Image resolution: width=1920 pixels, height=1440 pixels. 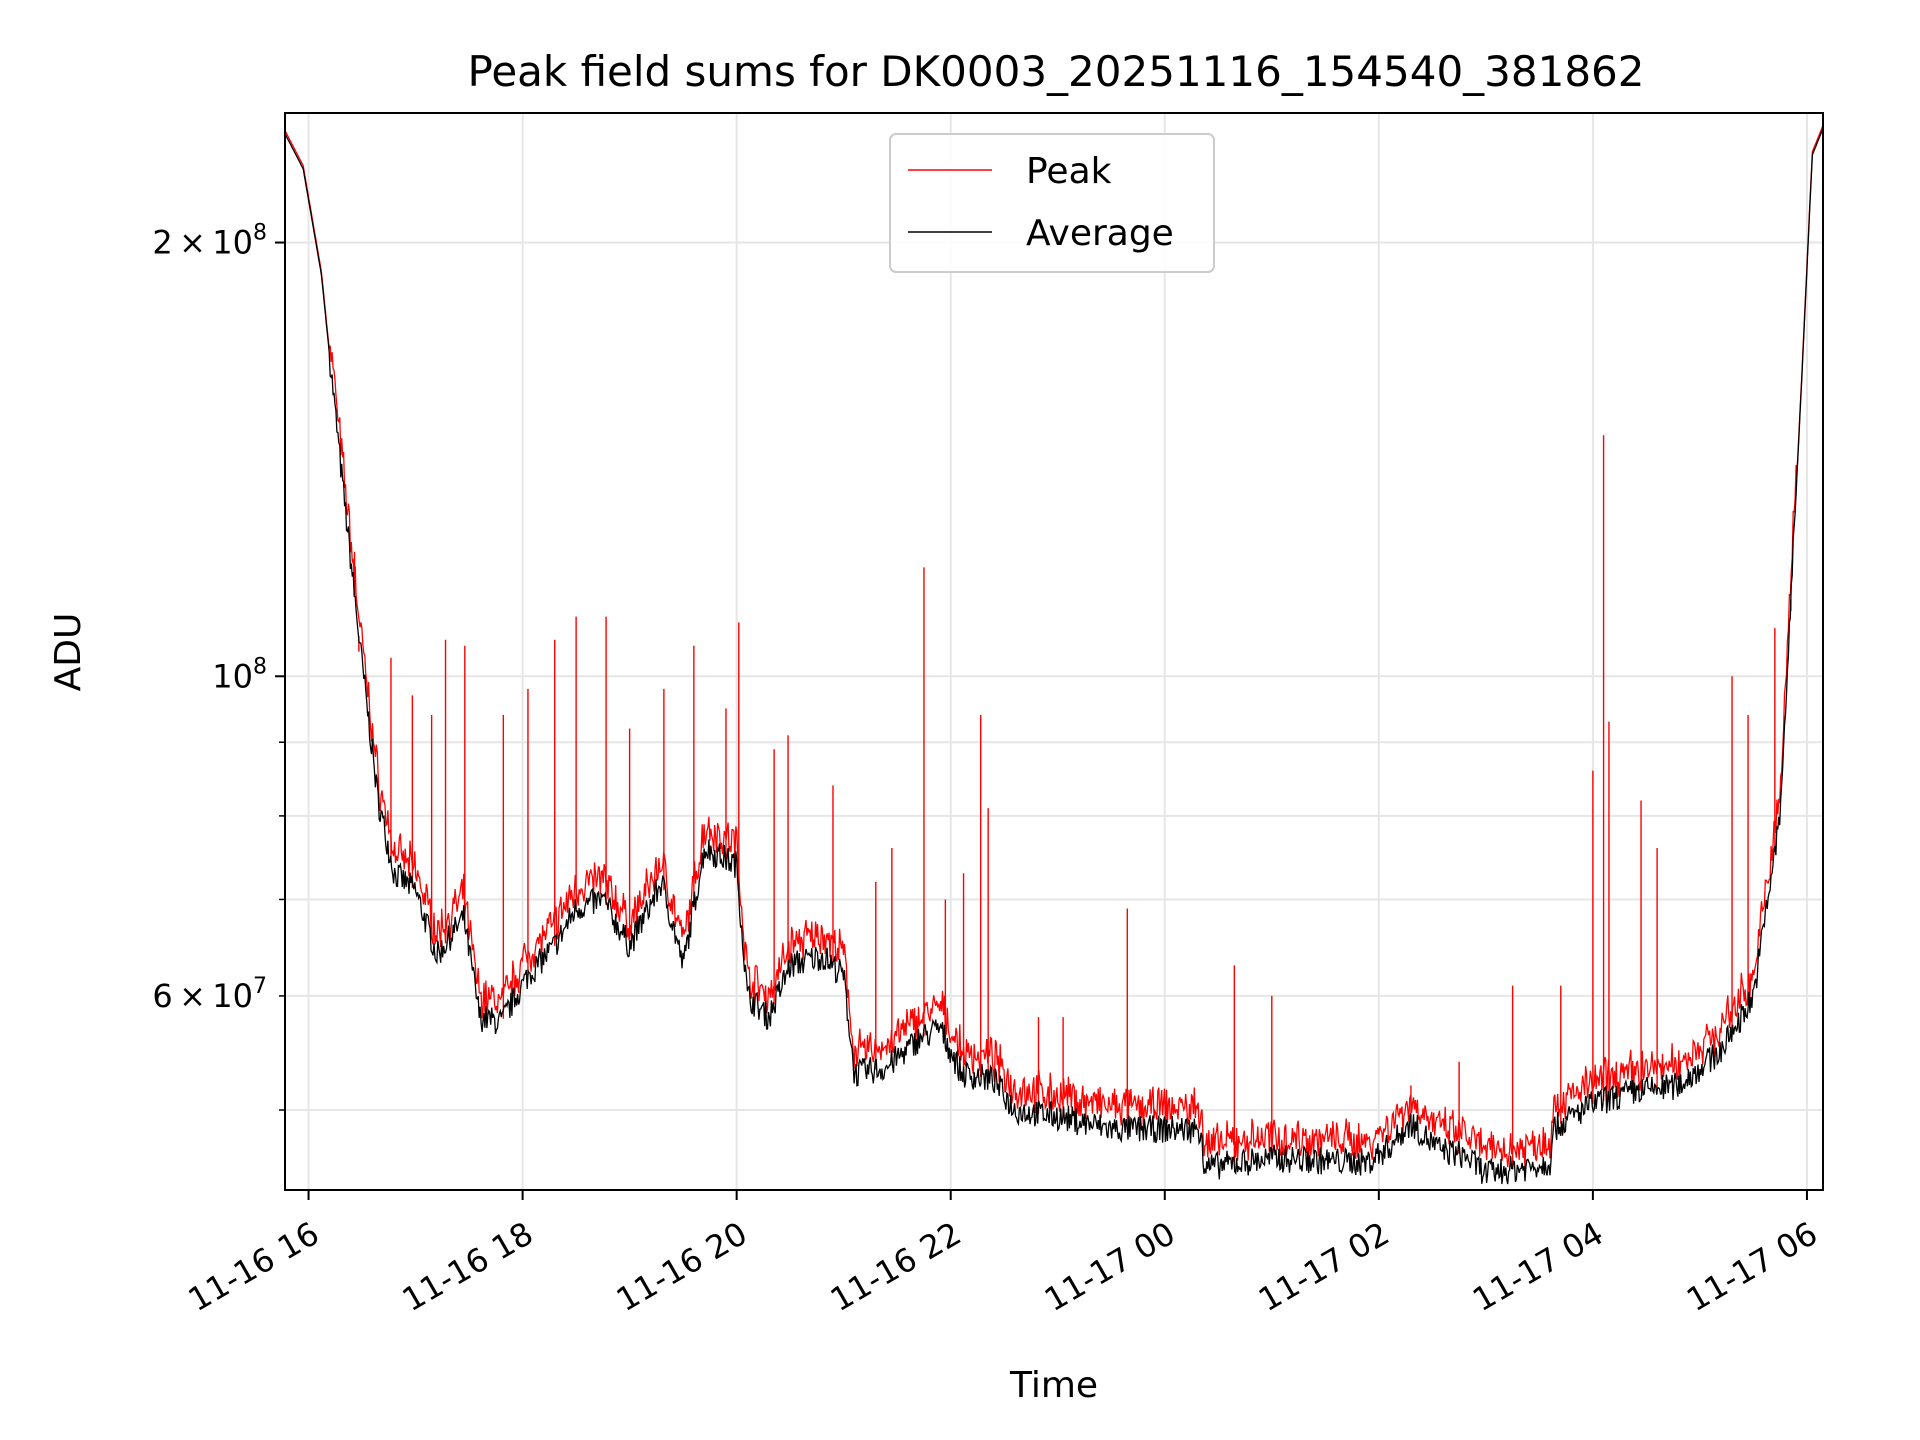 I want to click on y-tick-label: 6 × 10⁷, so click(x=209, y=994).